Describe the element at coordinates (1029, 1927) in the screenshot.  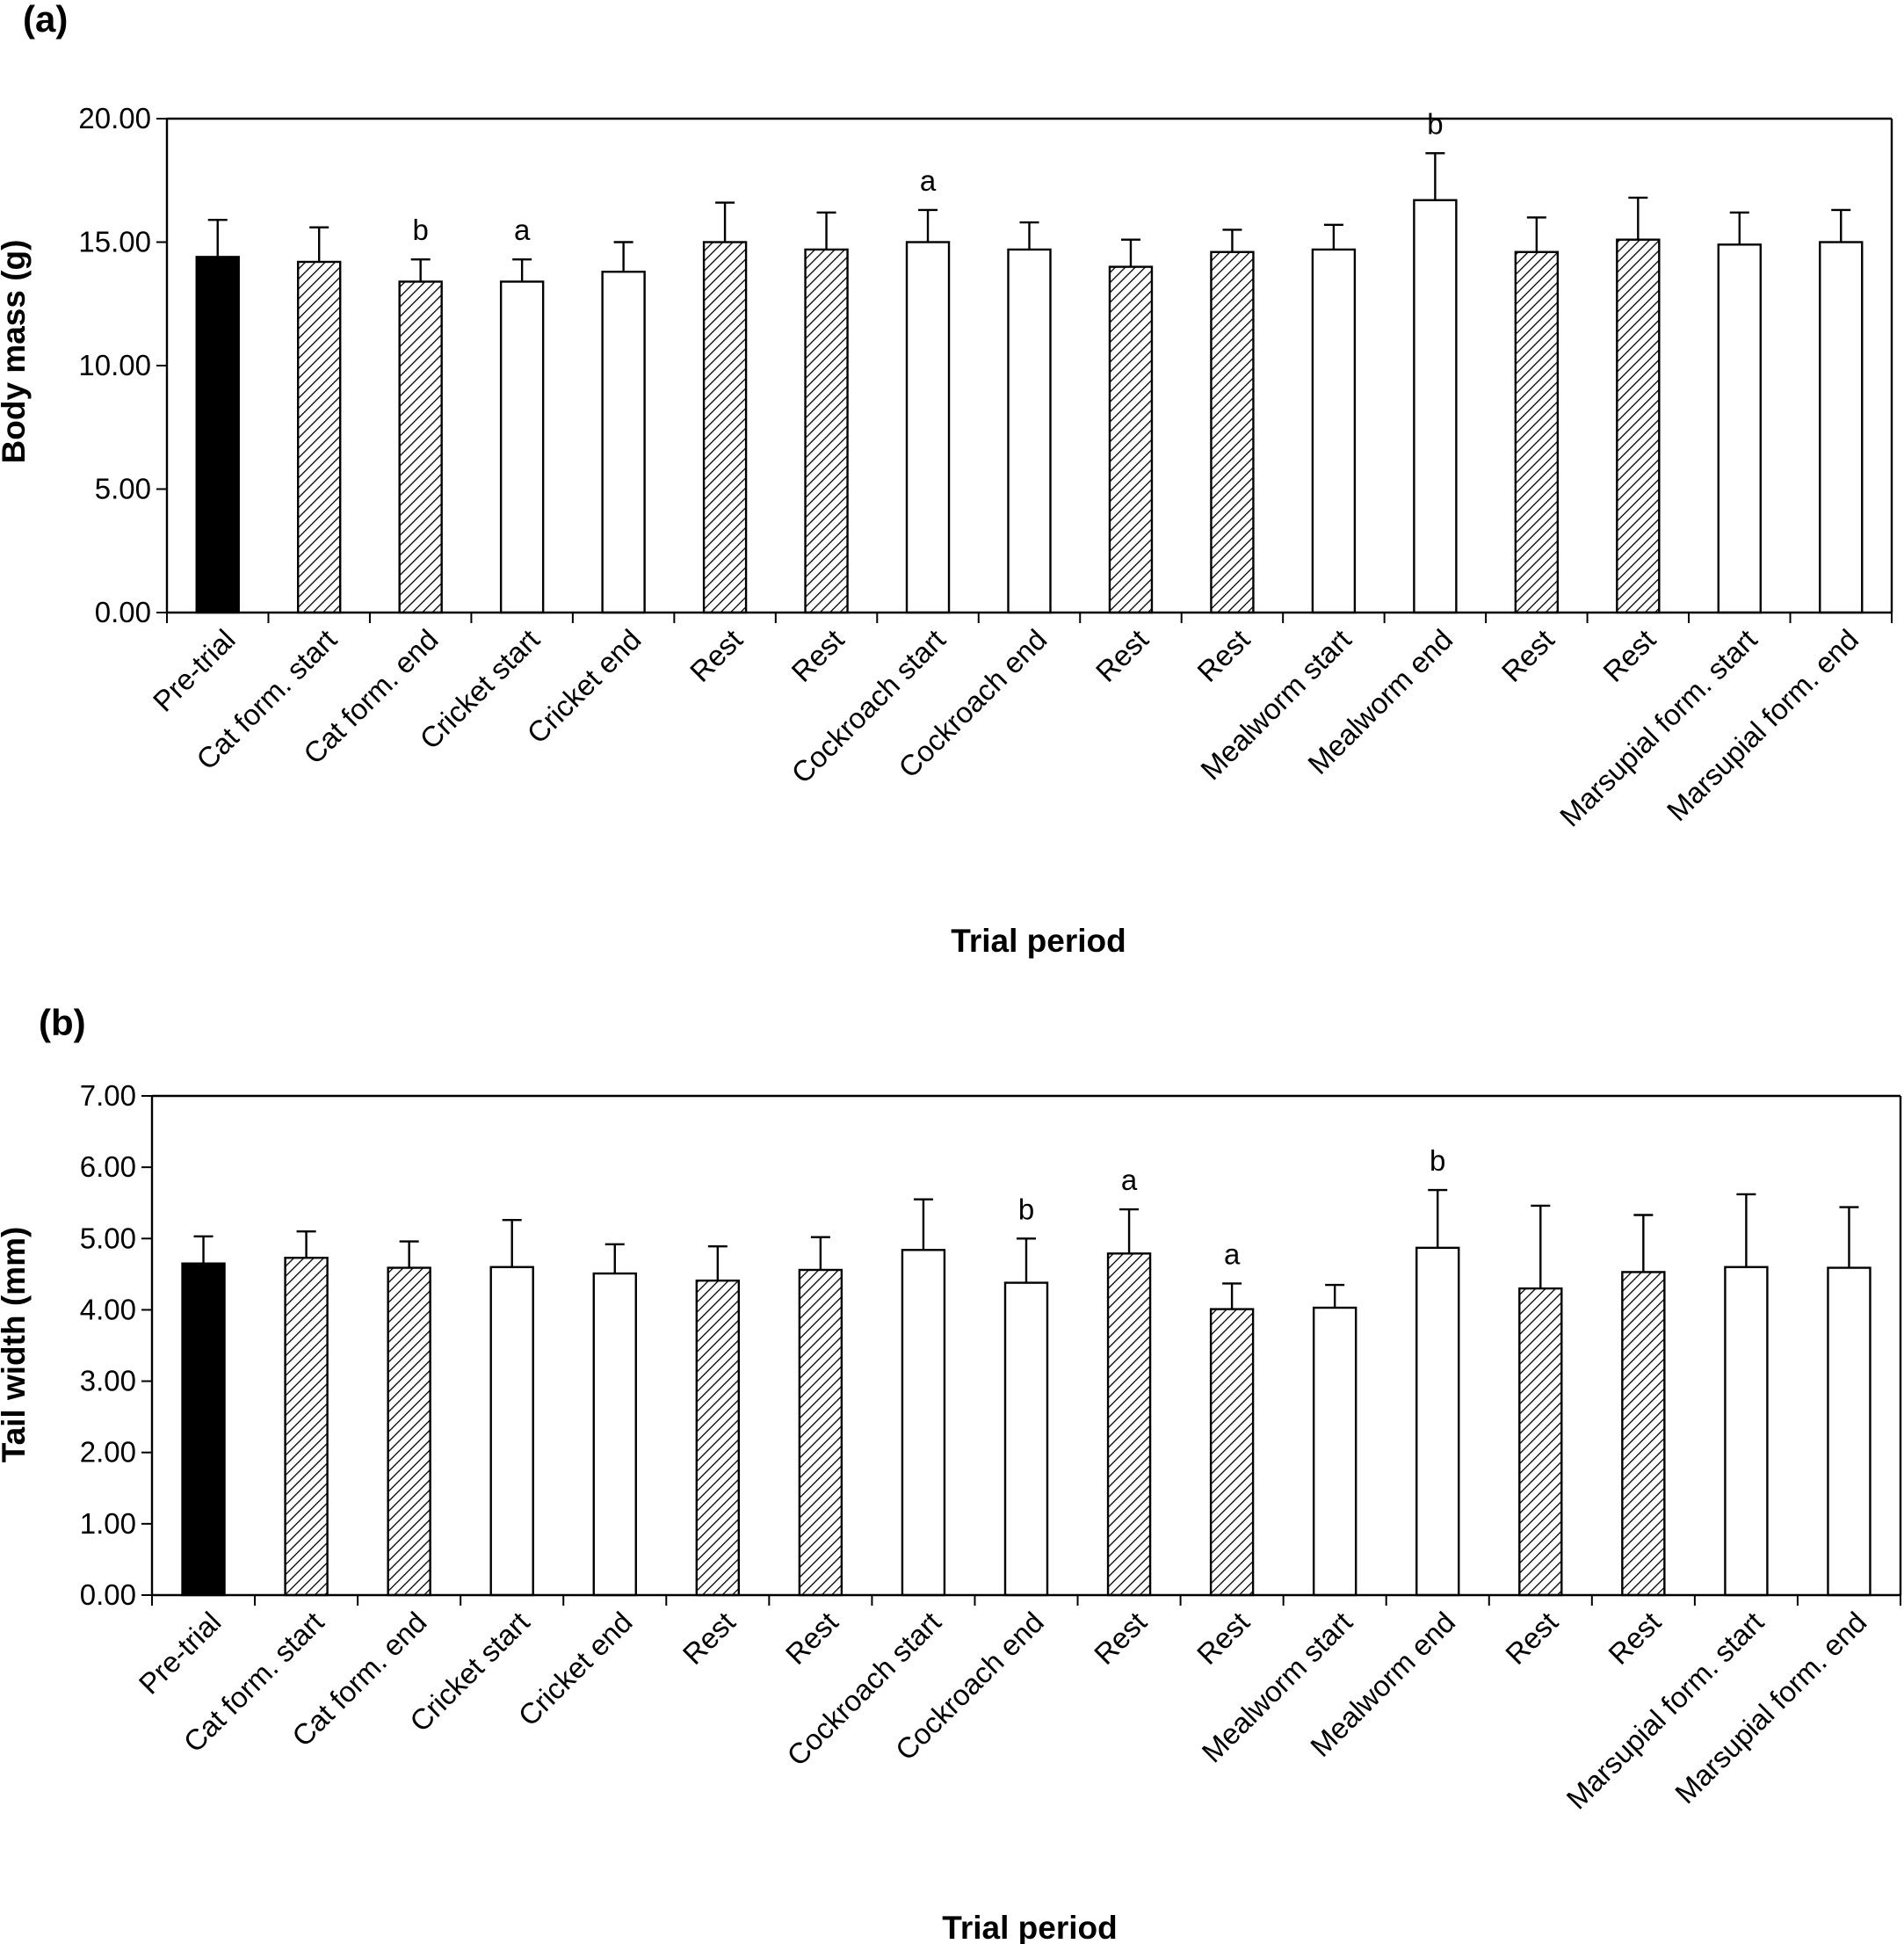
I see `panel-b-x-axis-title: Trial period` at that location.